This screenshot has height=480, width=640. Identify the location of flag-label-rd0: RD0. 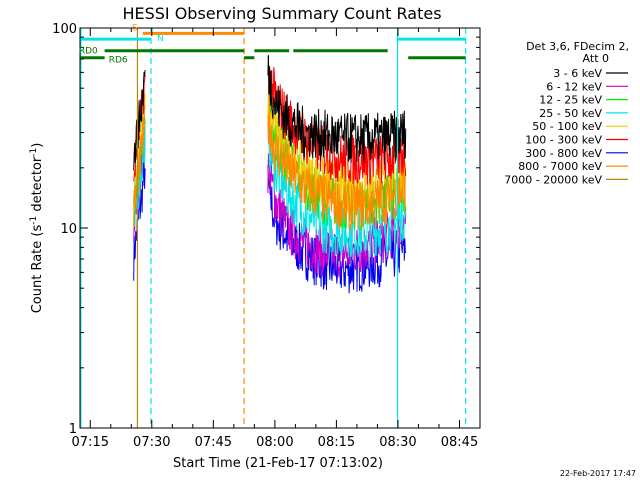
(88, 52).